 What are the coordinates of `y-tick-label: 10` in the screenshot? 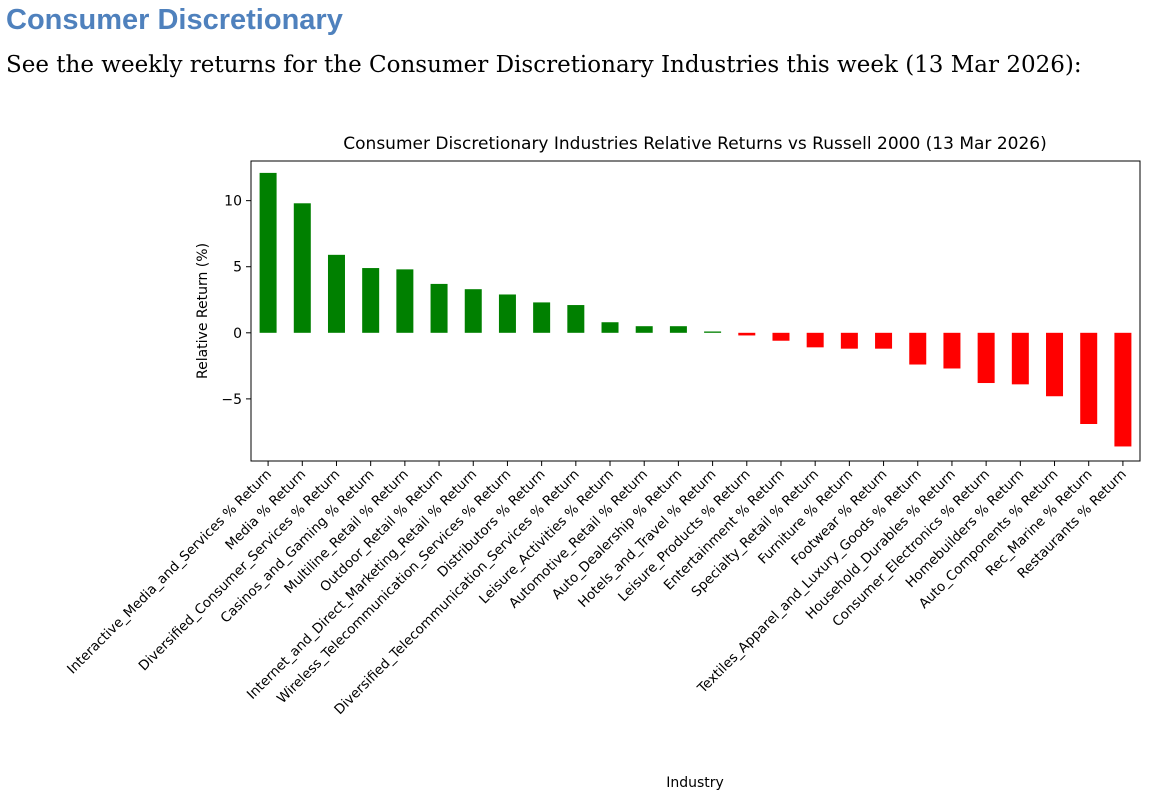 It's located at (233, 202).